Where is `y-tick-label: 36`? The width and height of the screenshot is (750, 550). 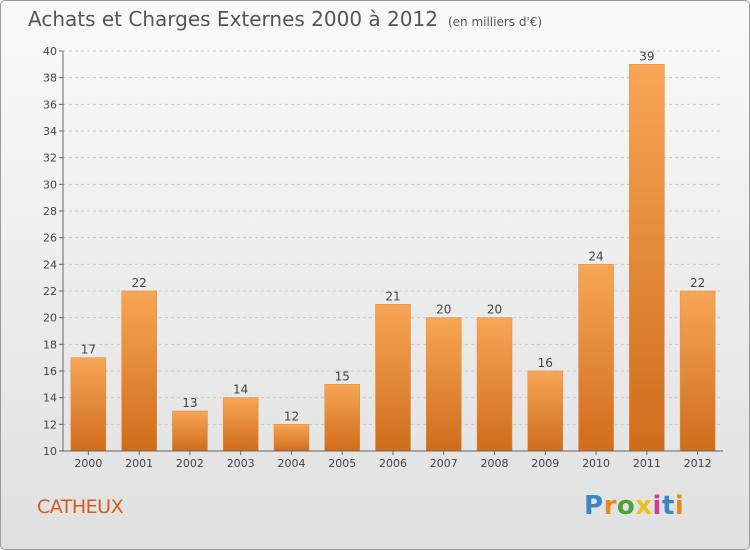
y-tick-label: 36 is located at coordinates (50, 104).